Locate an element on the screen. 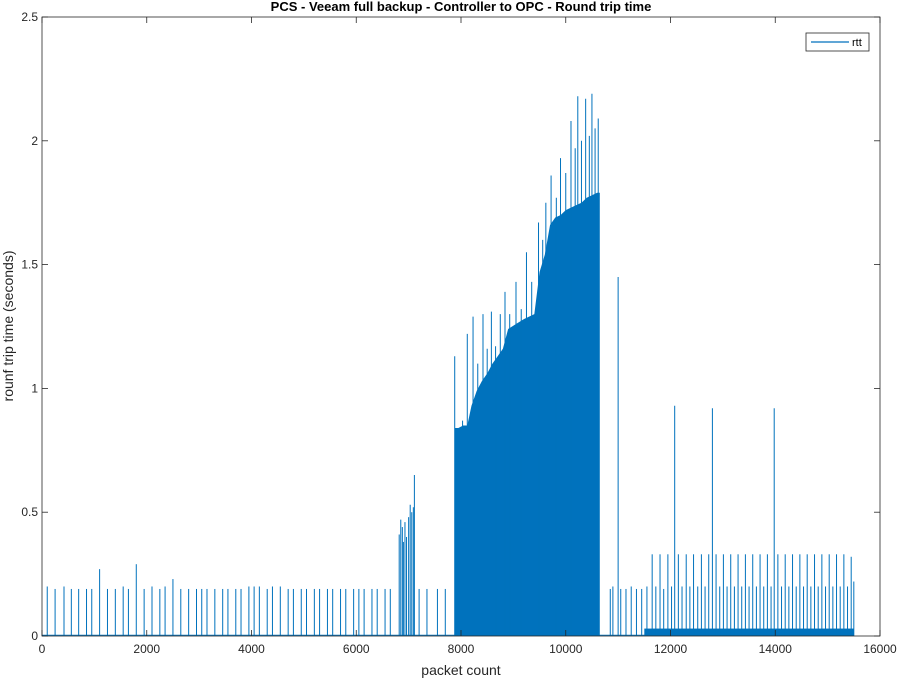  x-axis-label: packet count is located at coordinates (460, 670).